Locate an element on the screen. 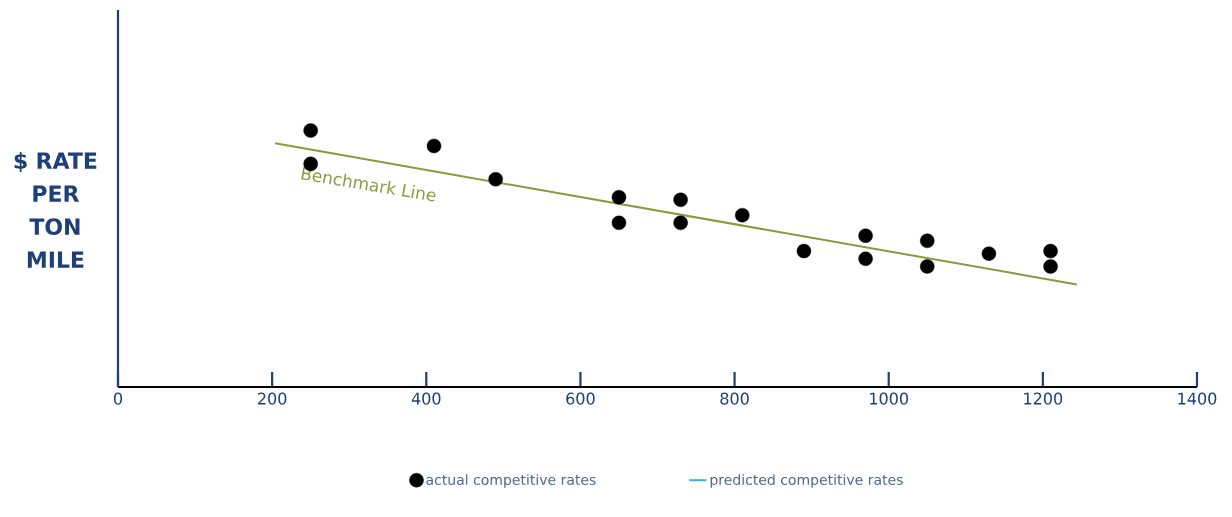 The width and height of the screenshot is (1232, 517). x-tick-label: 600 is located at coordinates (580, 398).